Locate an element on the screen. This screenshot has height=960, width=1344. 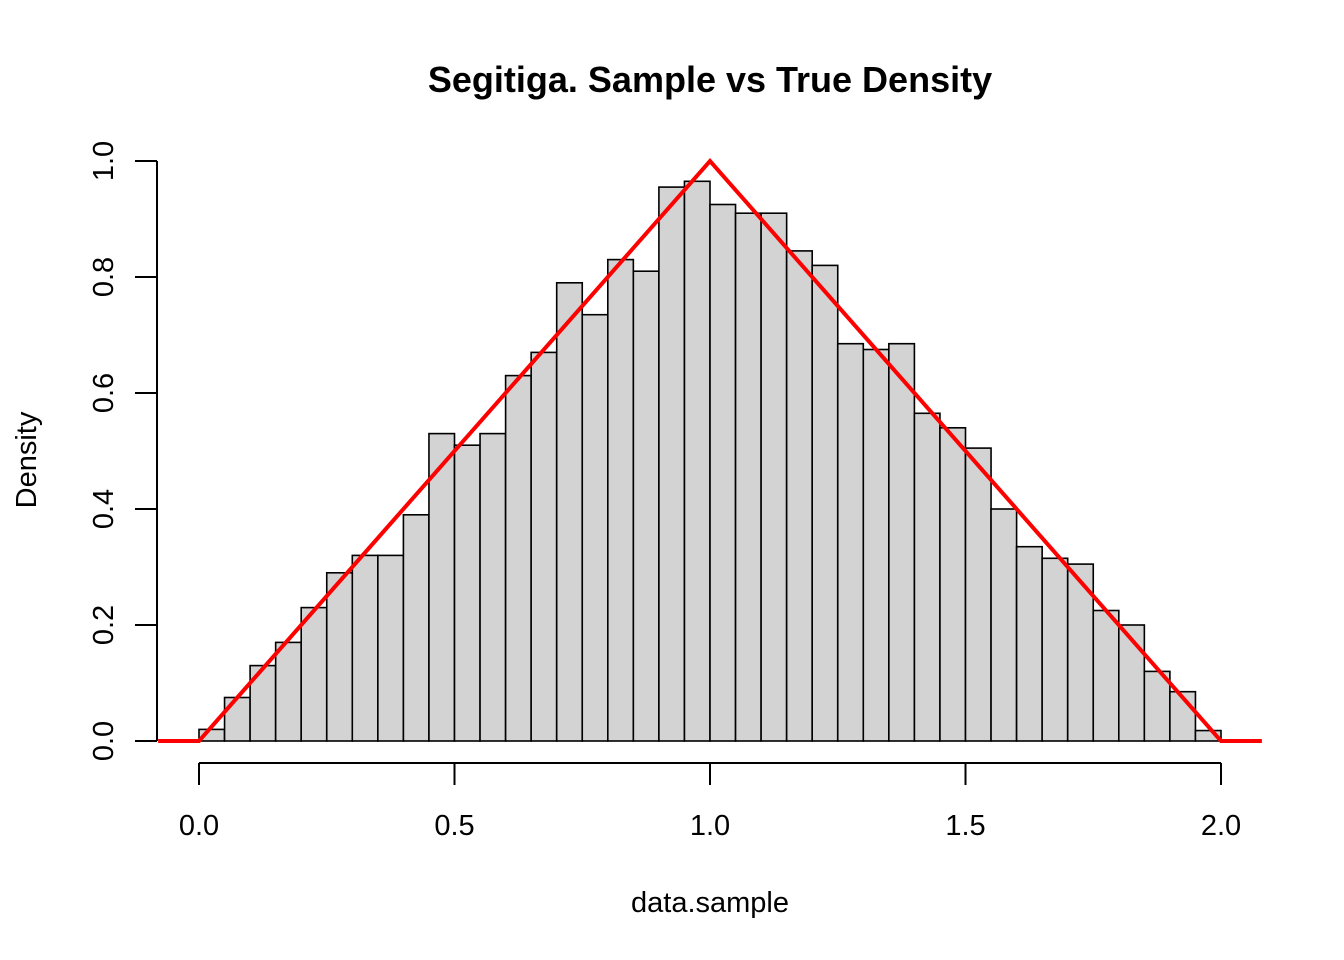
x-tick-label: 2.0 is located at coordinates (1221, 826).